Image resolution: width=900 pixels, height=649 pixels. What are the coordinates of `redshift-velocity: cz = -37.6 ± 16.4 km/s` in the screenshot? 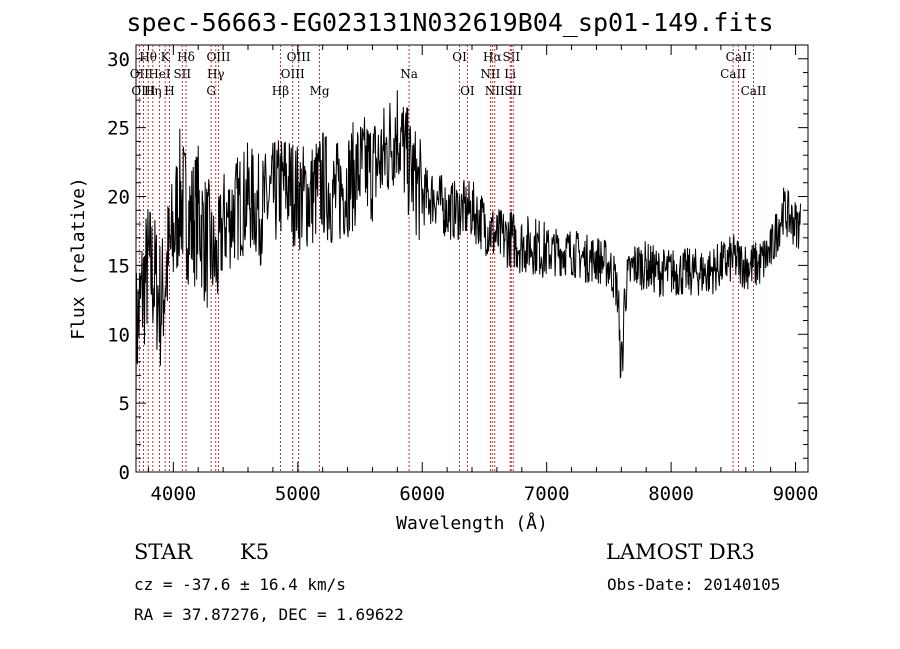 It's located at (240, 584).